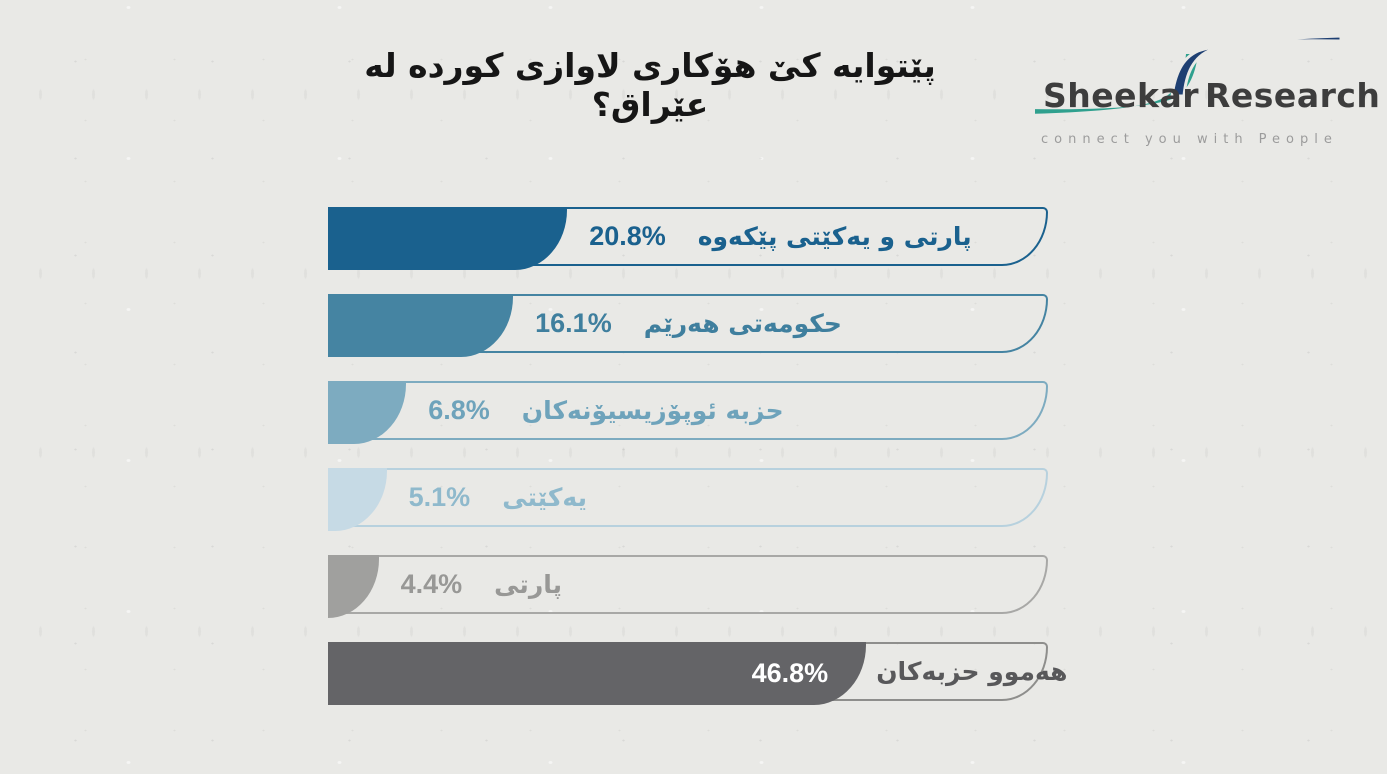 The height and width of the screenshot is (774, 1387). I want to click on bar-row: 20.8% پارتی و یەکێتی پێکەوە, so click(688, 238).